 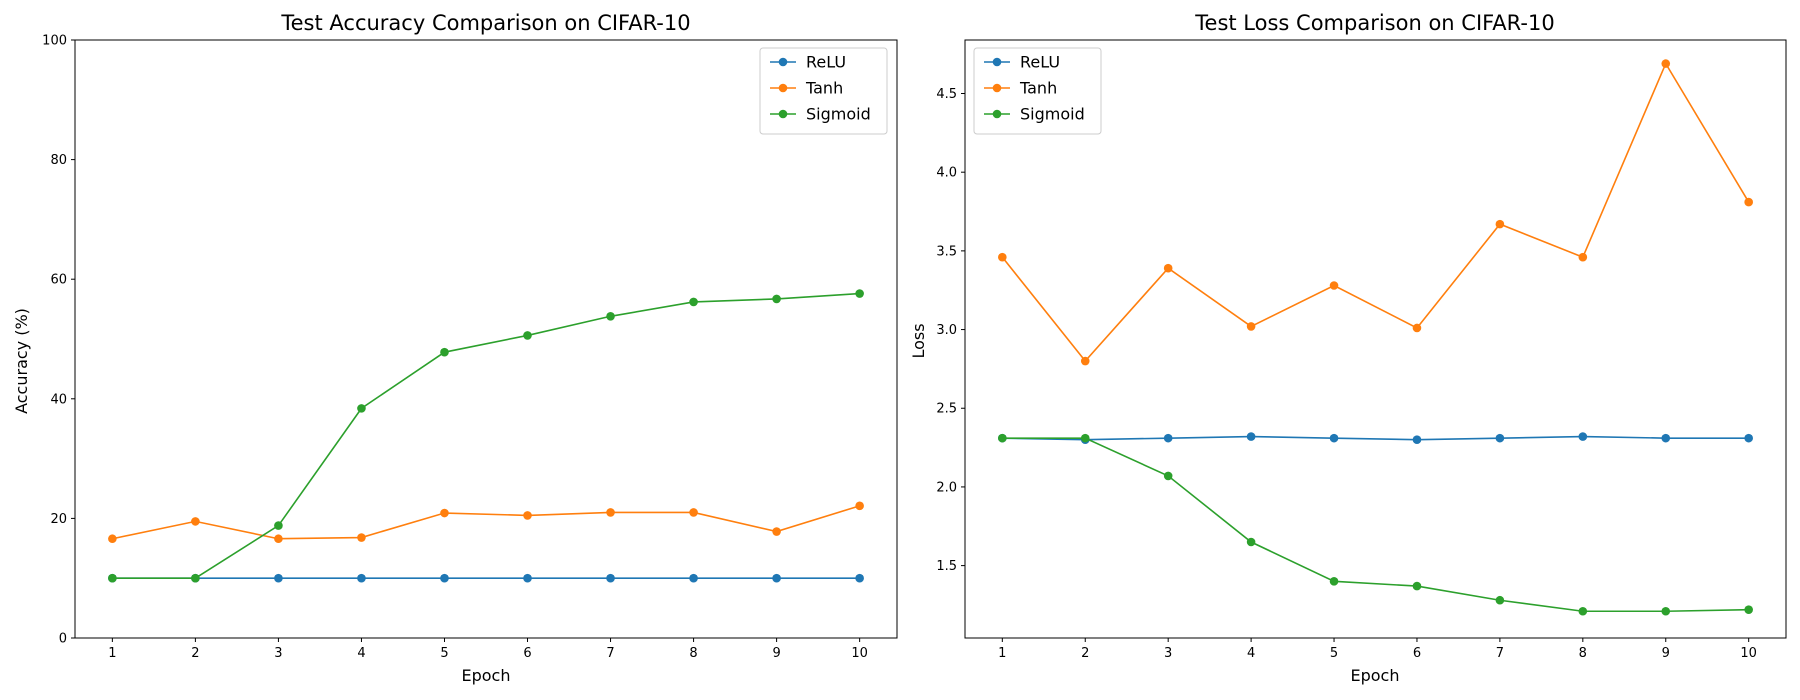 I want to click on accuracy-chart-xtick-label: 6, so click(x=527, y=653).